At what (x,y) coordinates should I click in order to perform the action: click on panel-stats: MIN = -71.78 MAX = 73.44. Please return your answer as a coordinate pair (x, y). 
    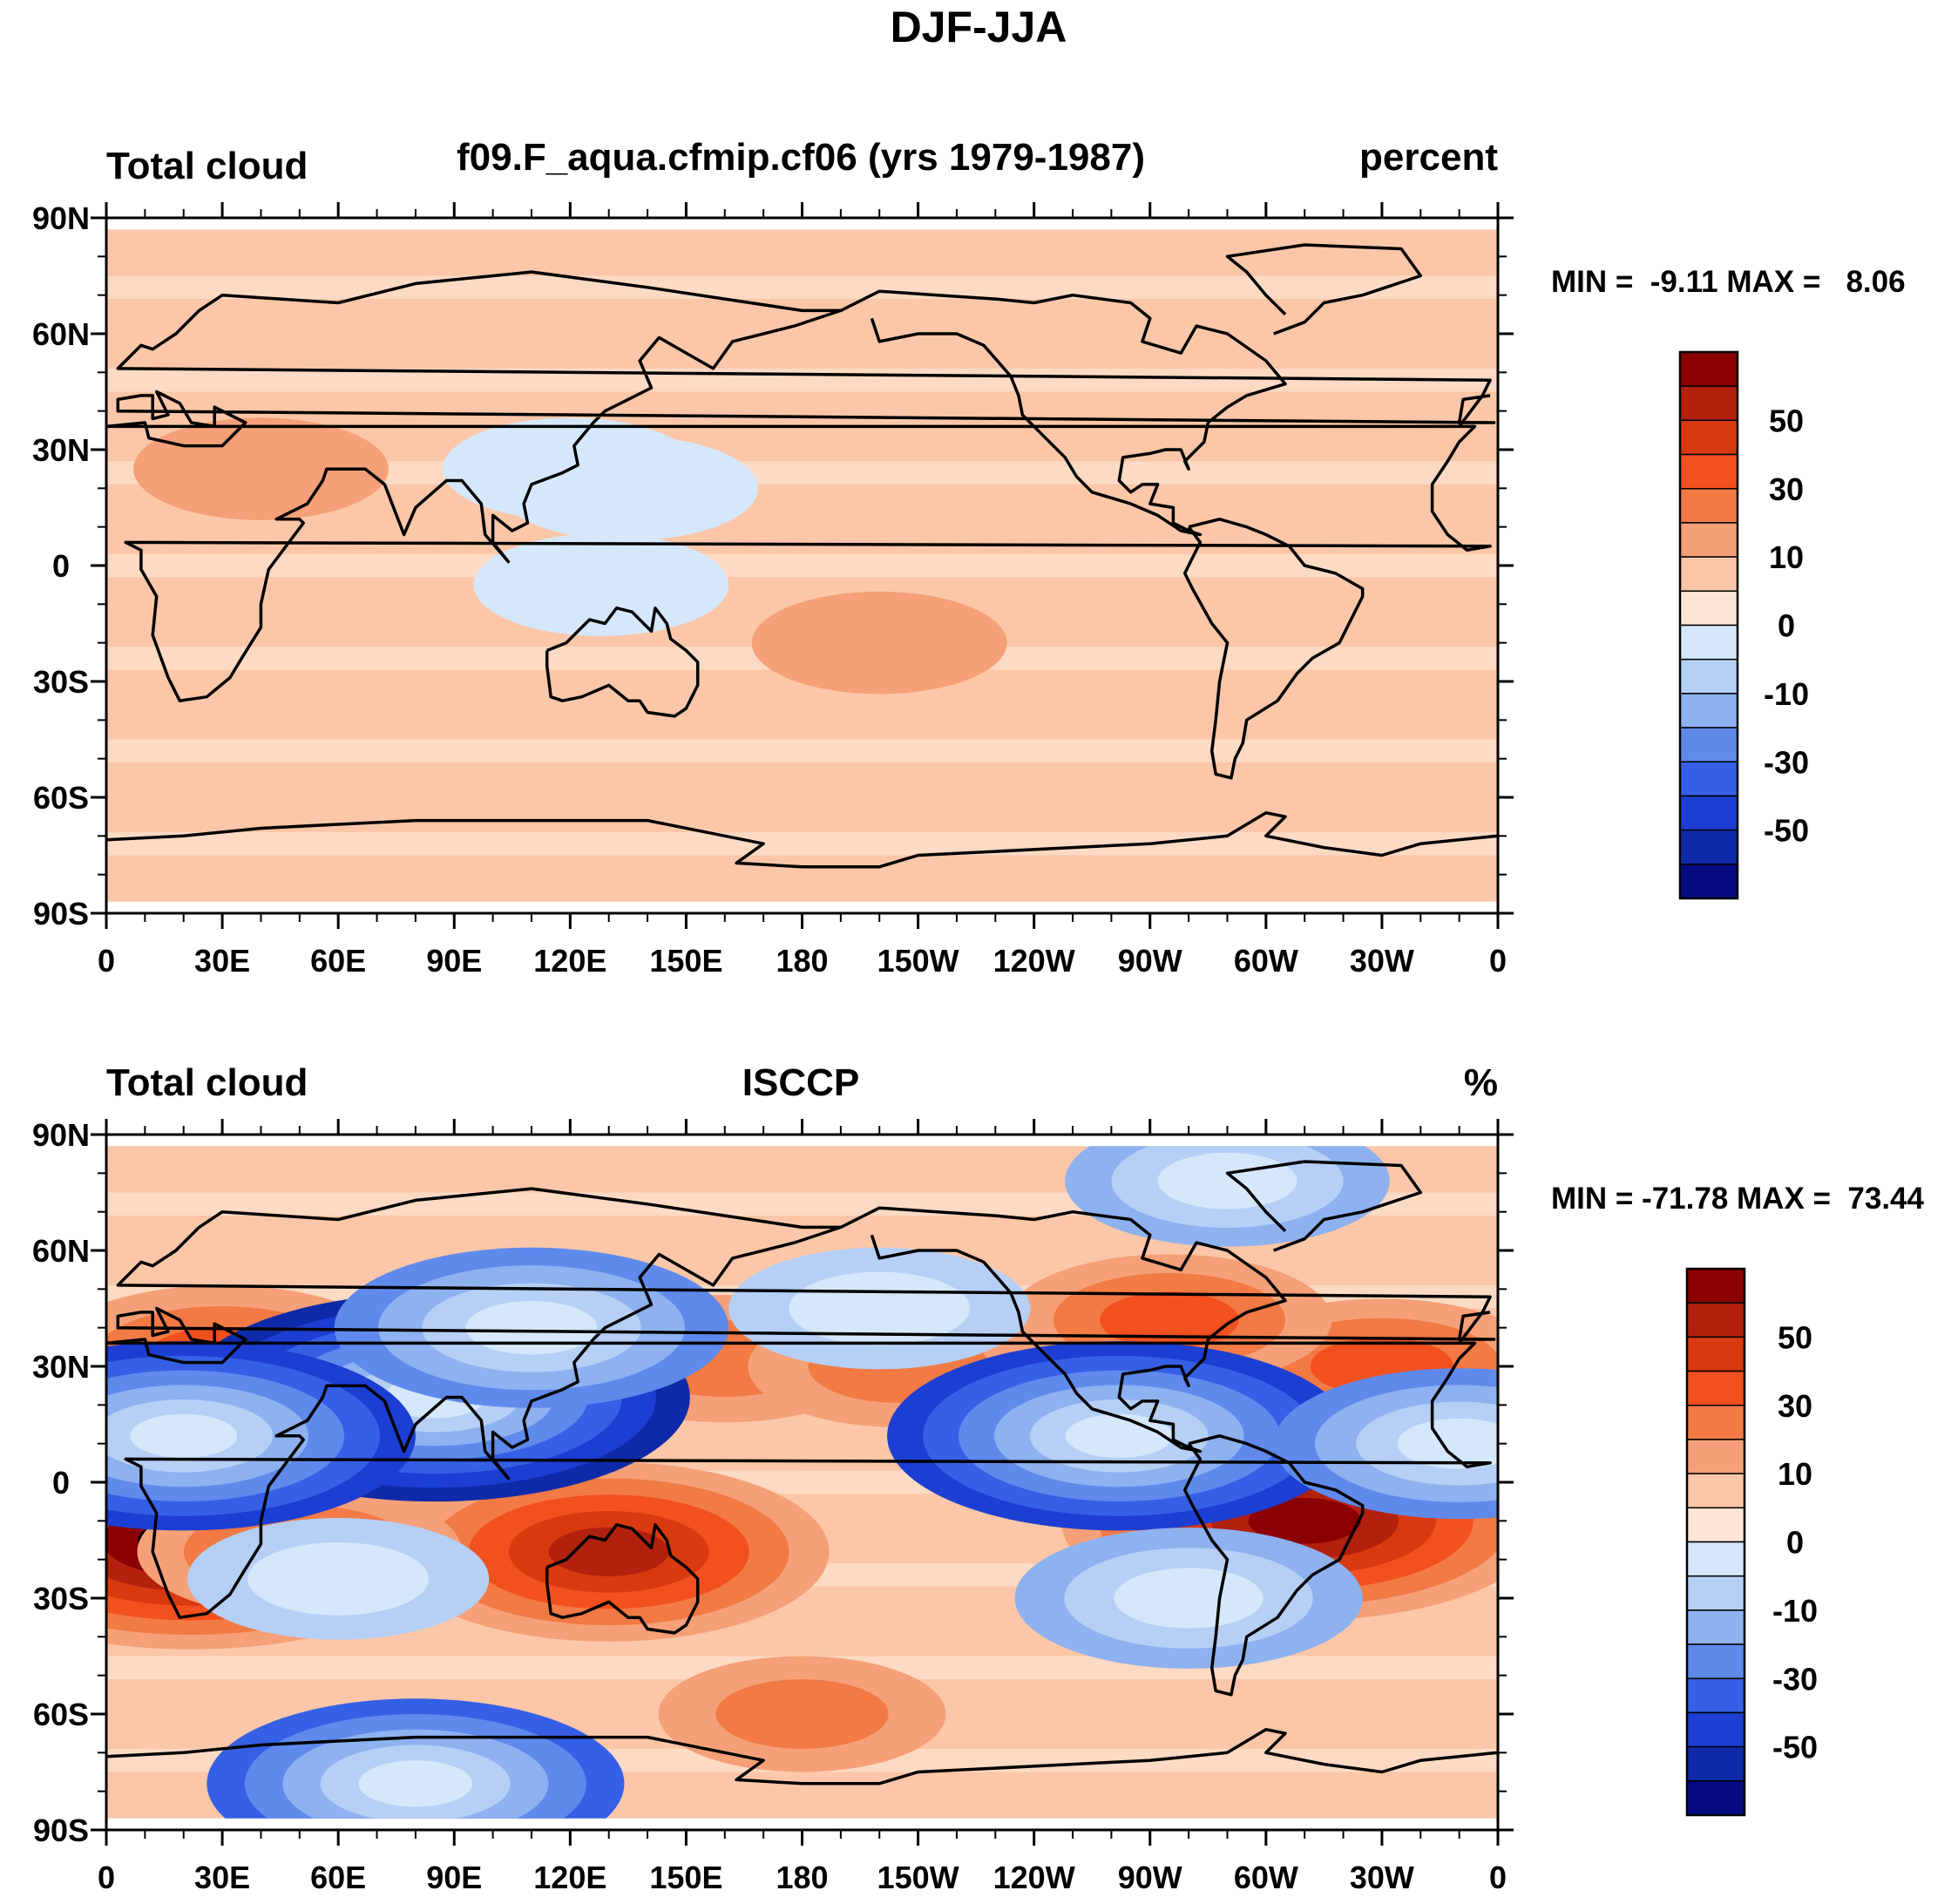
    Looking at the image, I should click on (1738, 1199).